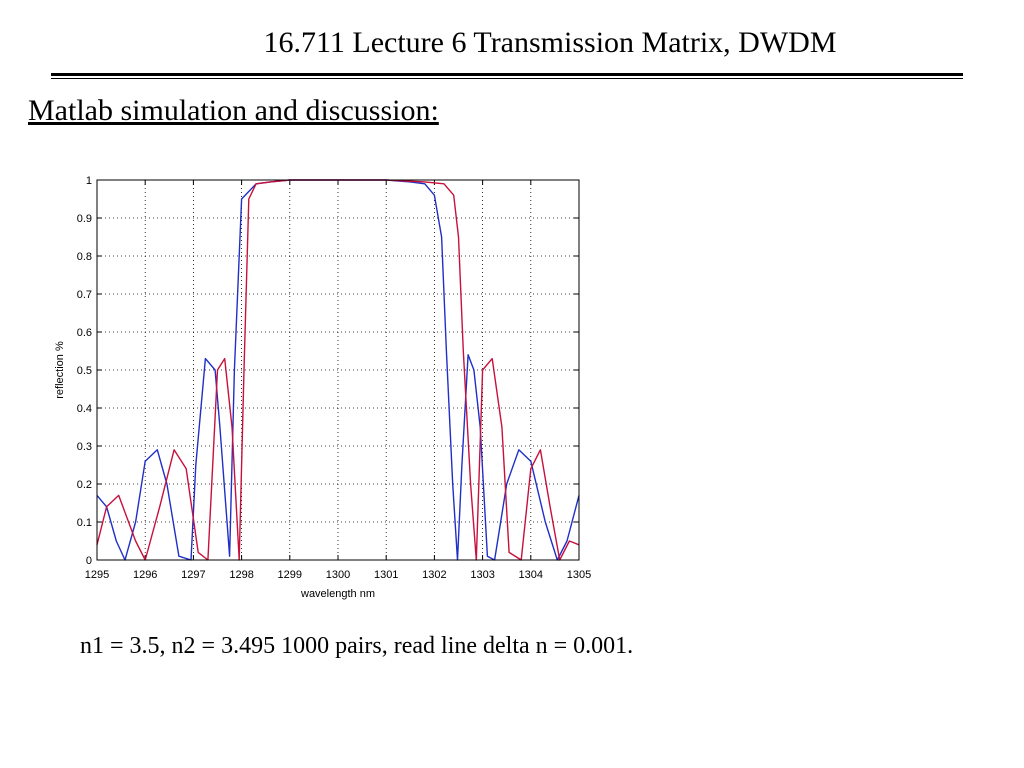 This screenshot has height=768, width=1024. What do you see at coordinates (434, 575) in the screenshot?
I see `x-tick-label: 1302` at bounding box center [434, 575].